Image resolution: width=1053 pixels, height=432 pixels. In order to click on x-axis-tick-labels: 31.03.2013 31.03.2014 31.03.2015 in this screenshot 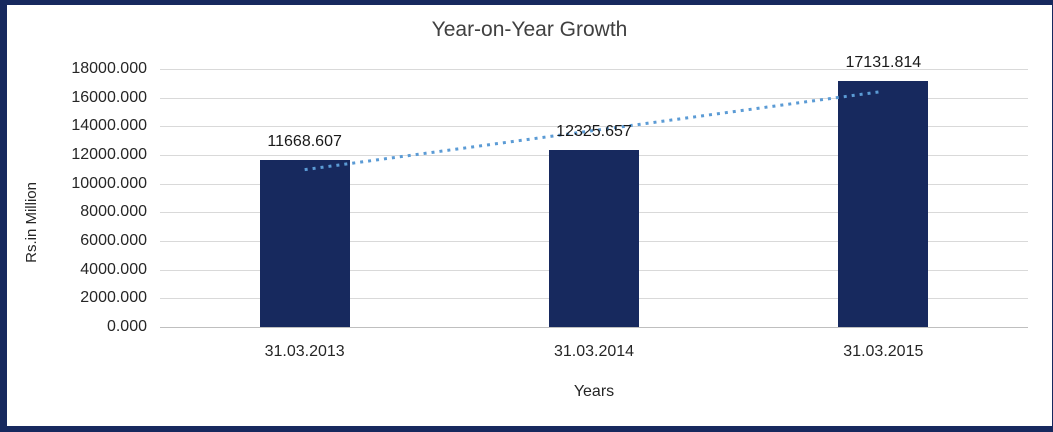, I will do `click(594, 355)`.